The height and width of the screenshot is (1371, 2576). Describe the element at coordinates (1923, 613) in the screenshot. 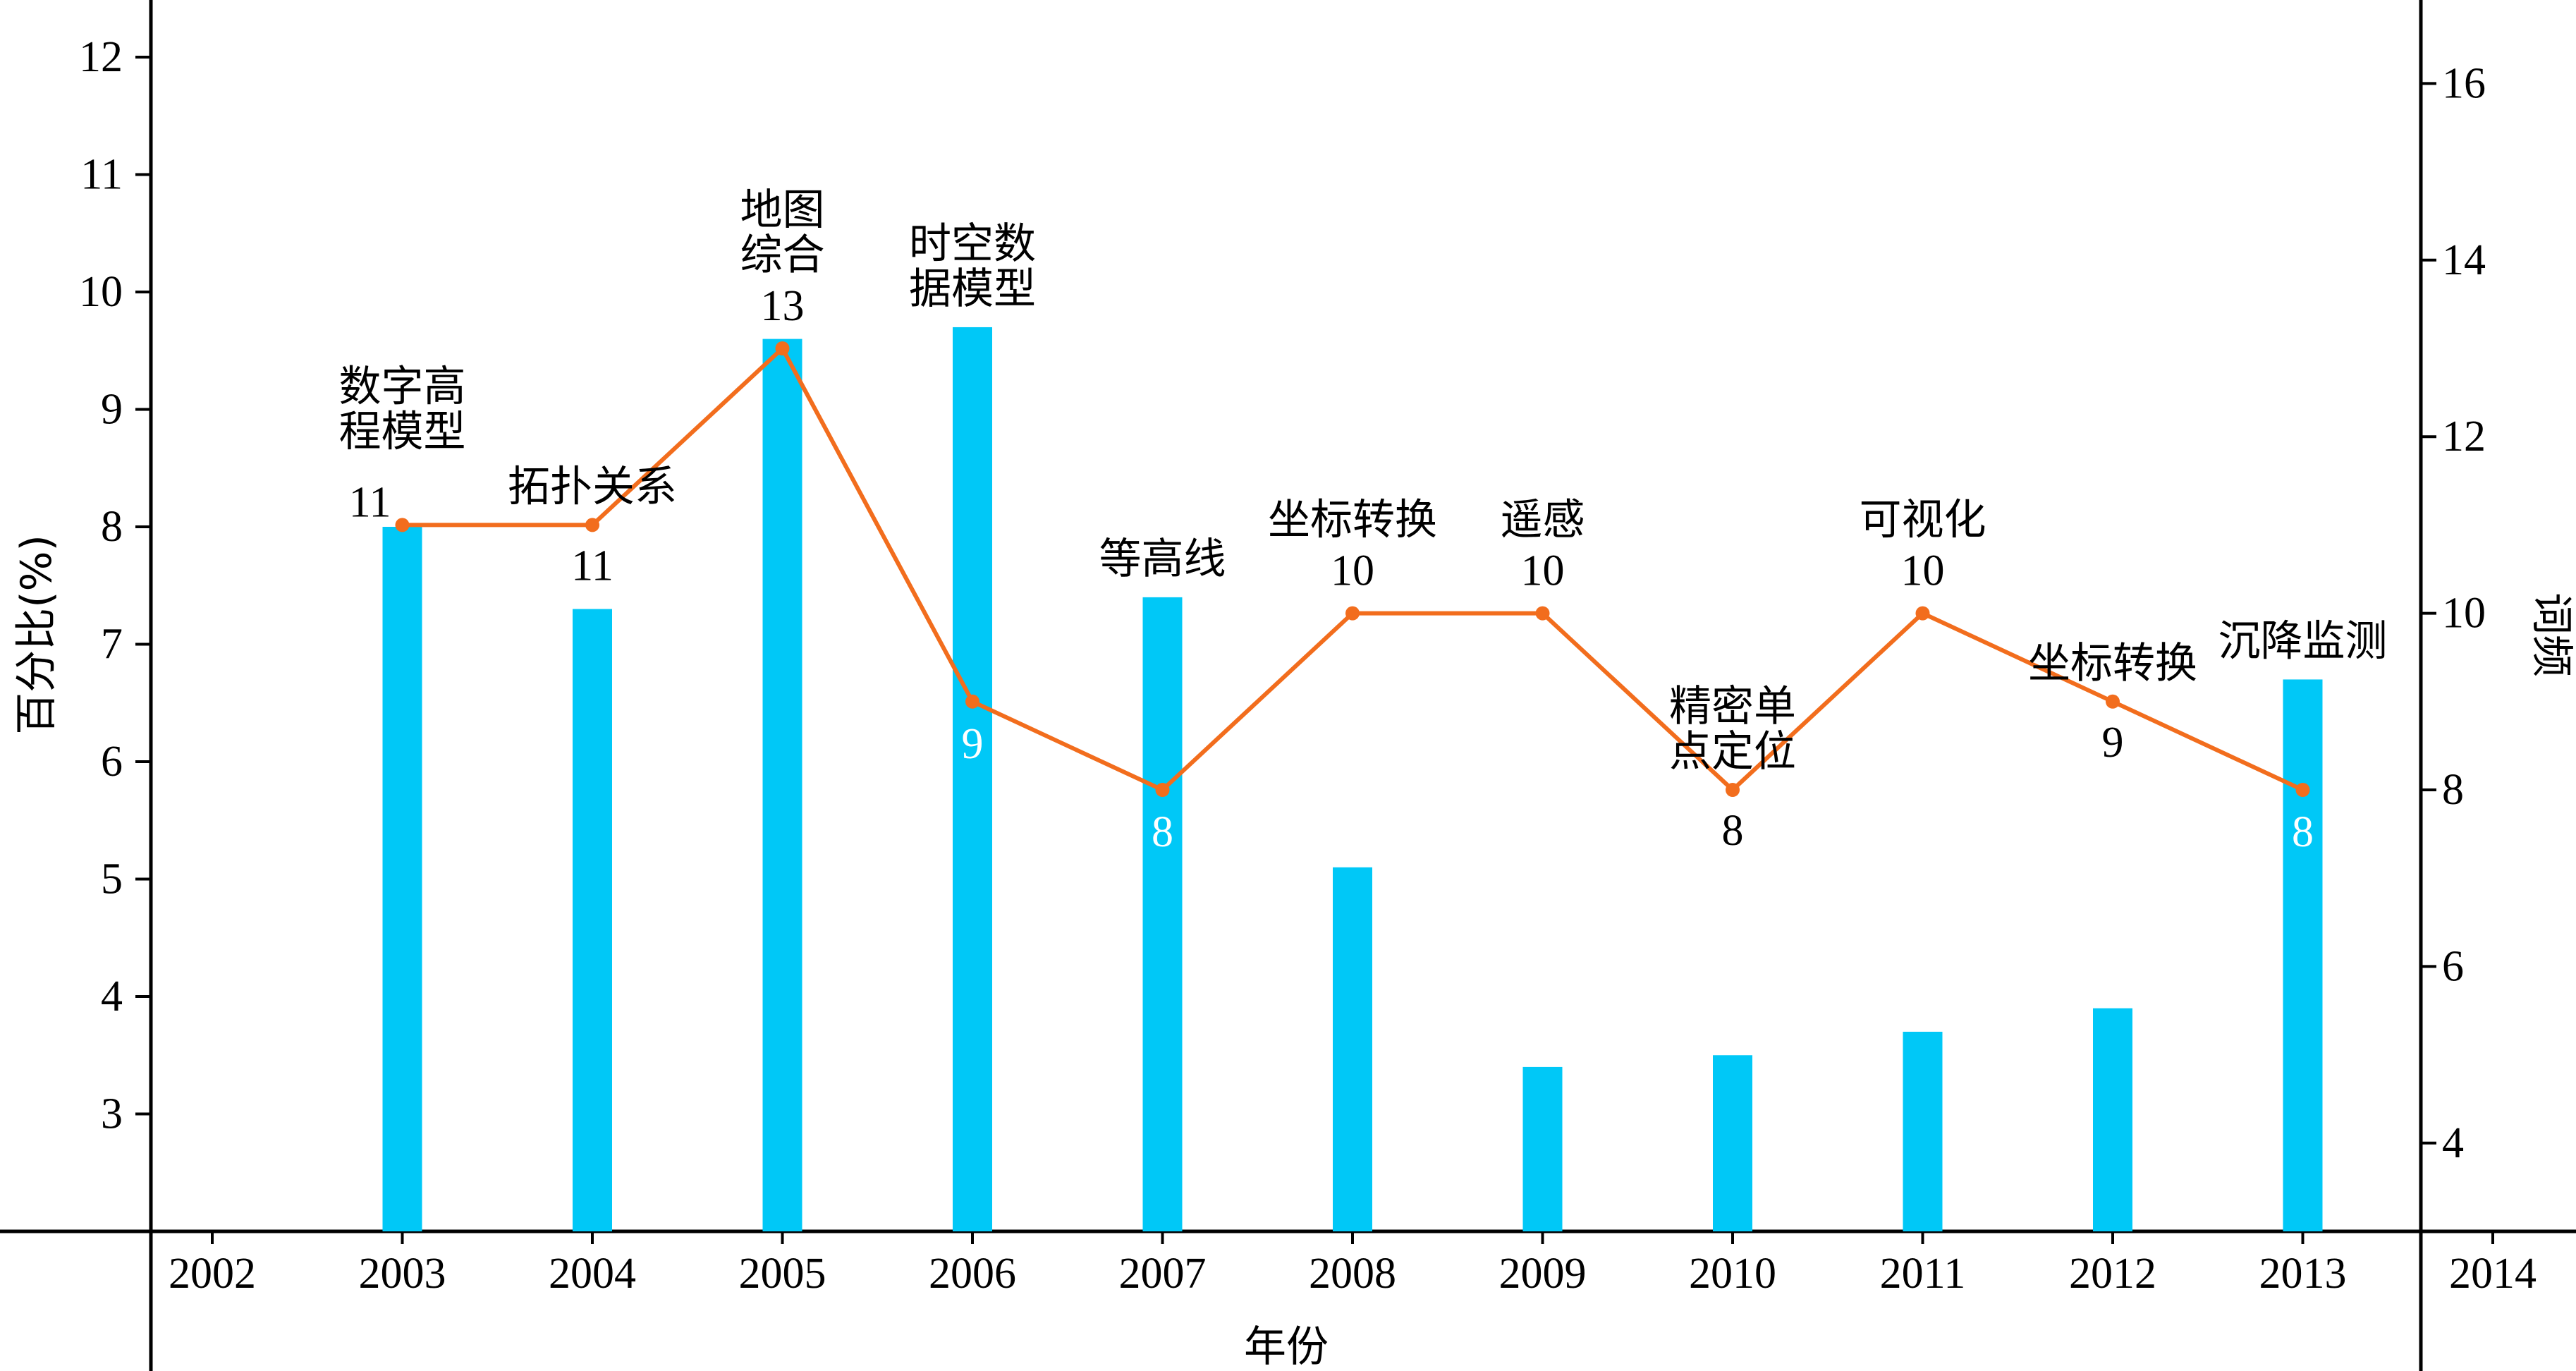

I see `frequency-point-2011` at that location.